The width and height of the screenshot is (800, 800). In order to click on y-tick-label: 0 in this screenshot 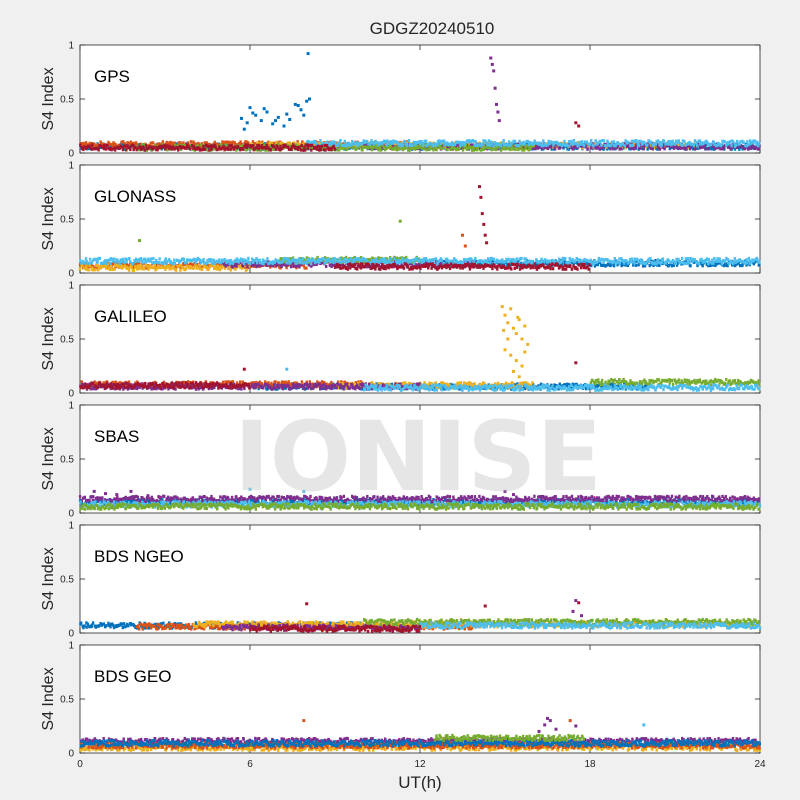, I will do `click(71, 154)`.